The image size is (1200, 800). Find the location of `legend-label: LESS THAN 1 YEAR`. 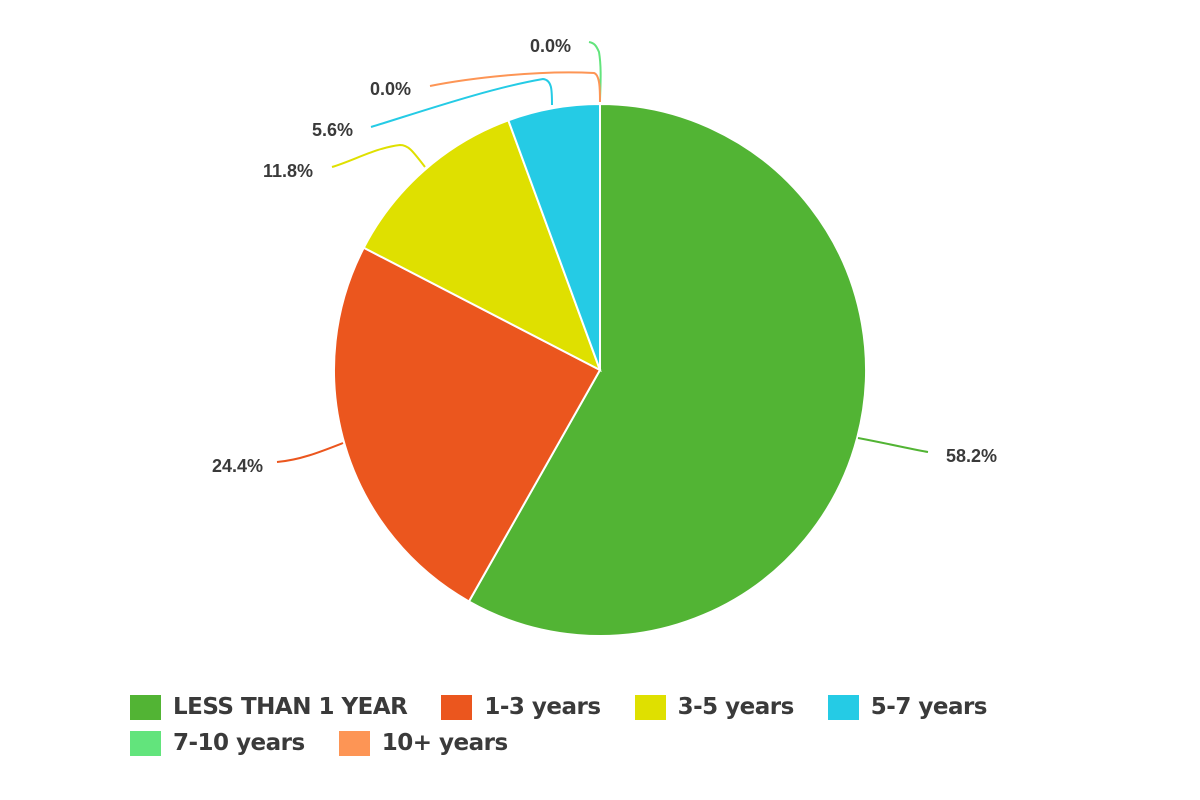

legend-label: LESS THAN 1 YEAR is located at coordinates (290, 707).